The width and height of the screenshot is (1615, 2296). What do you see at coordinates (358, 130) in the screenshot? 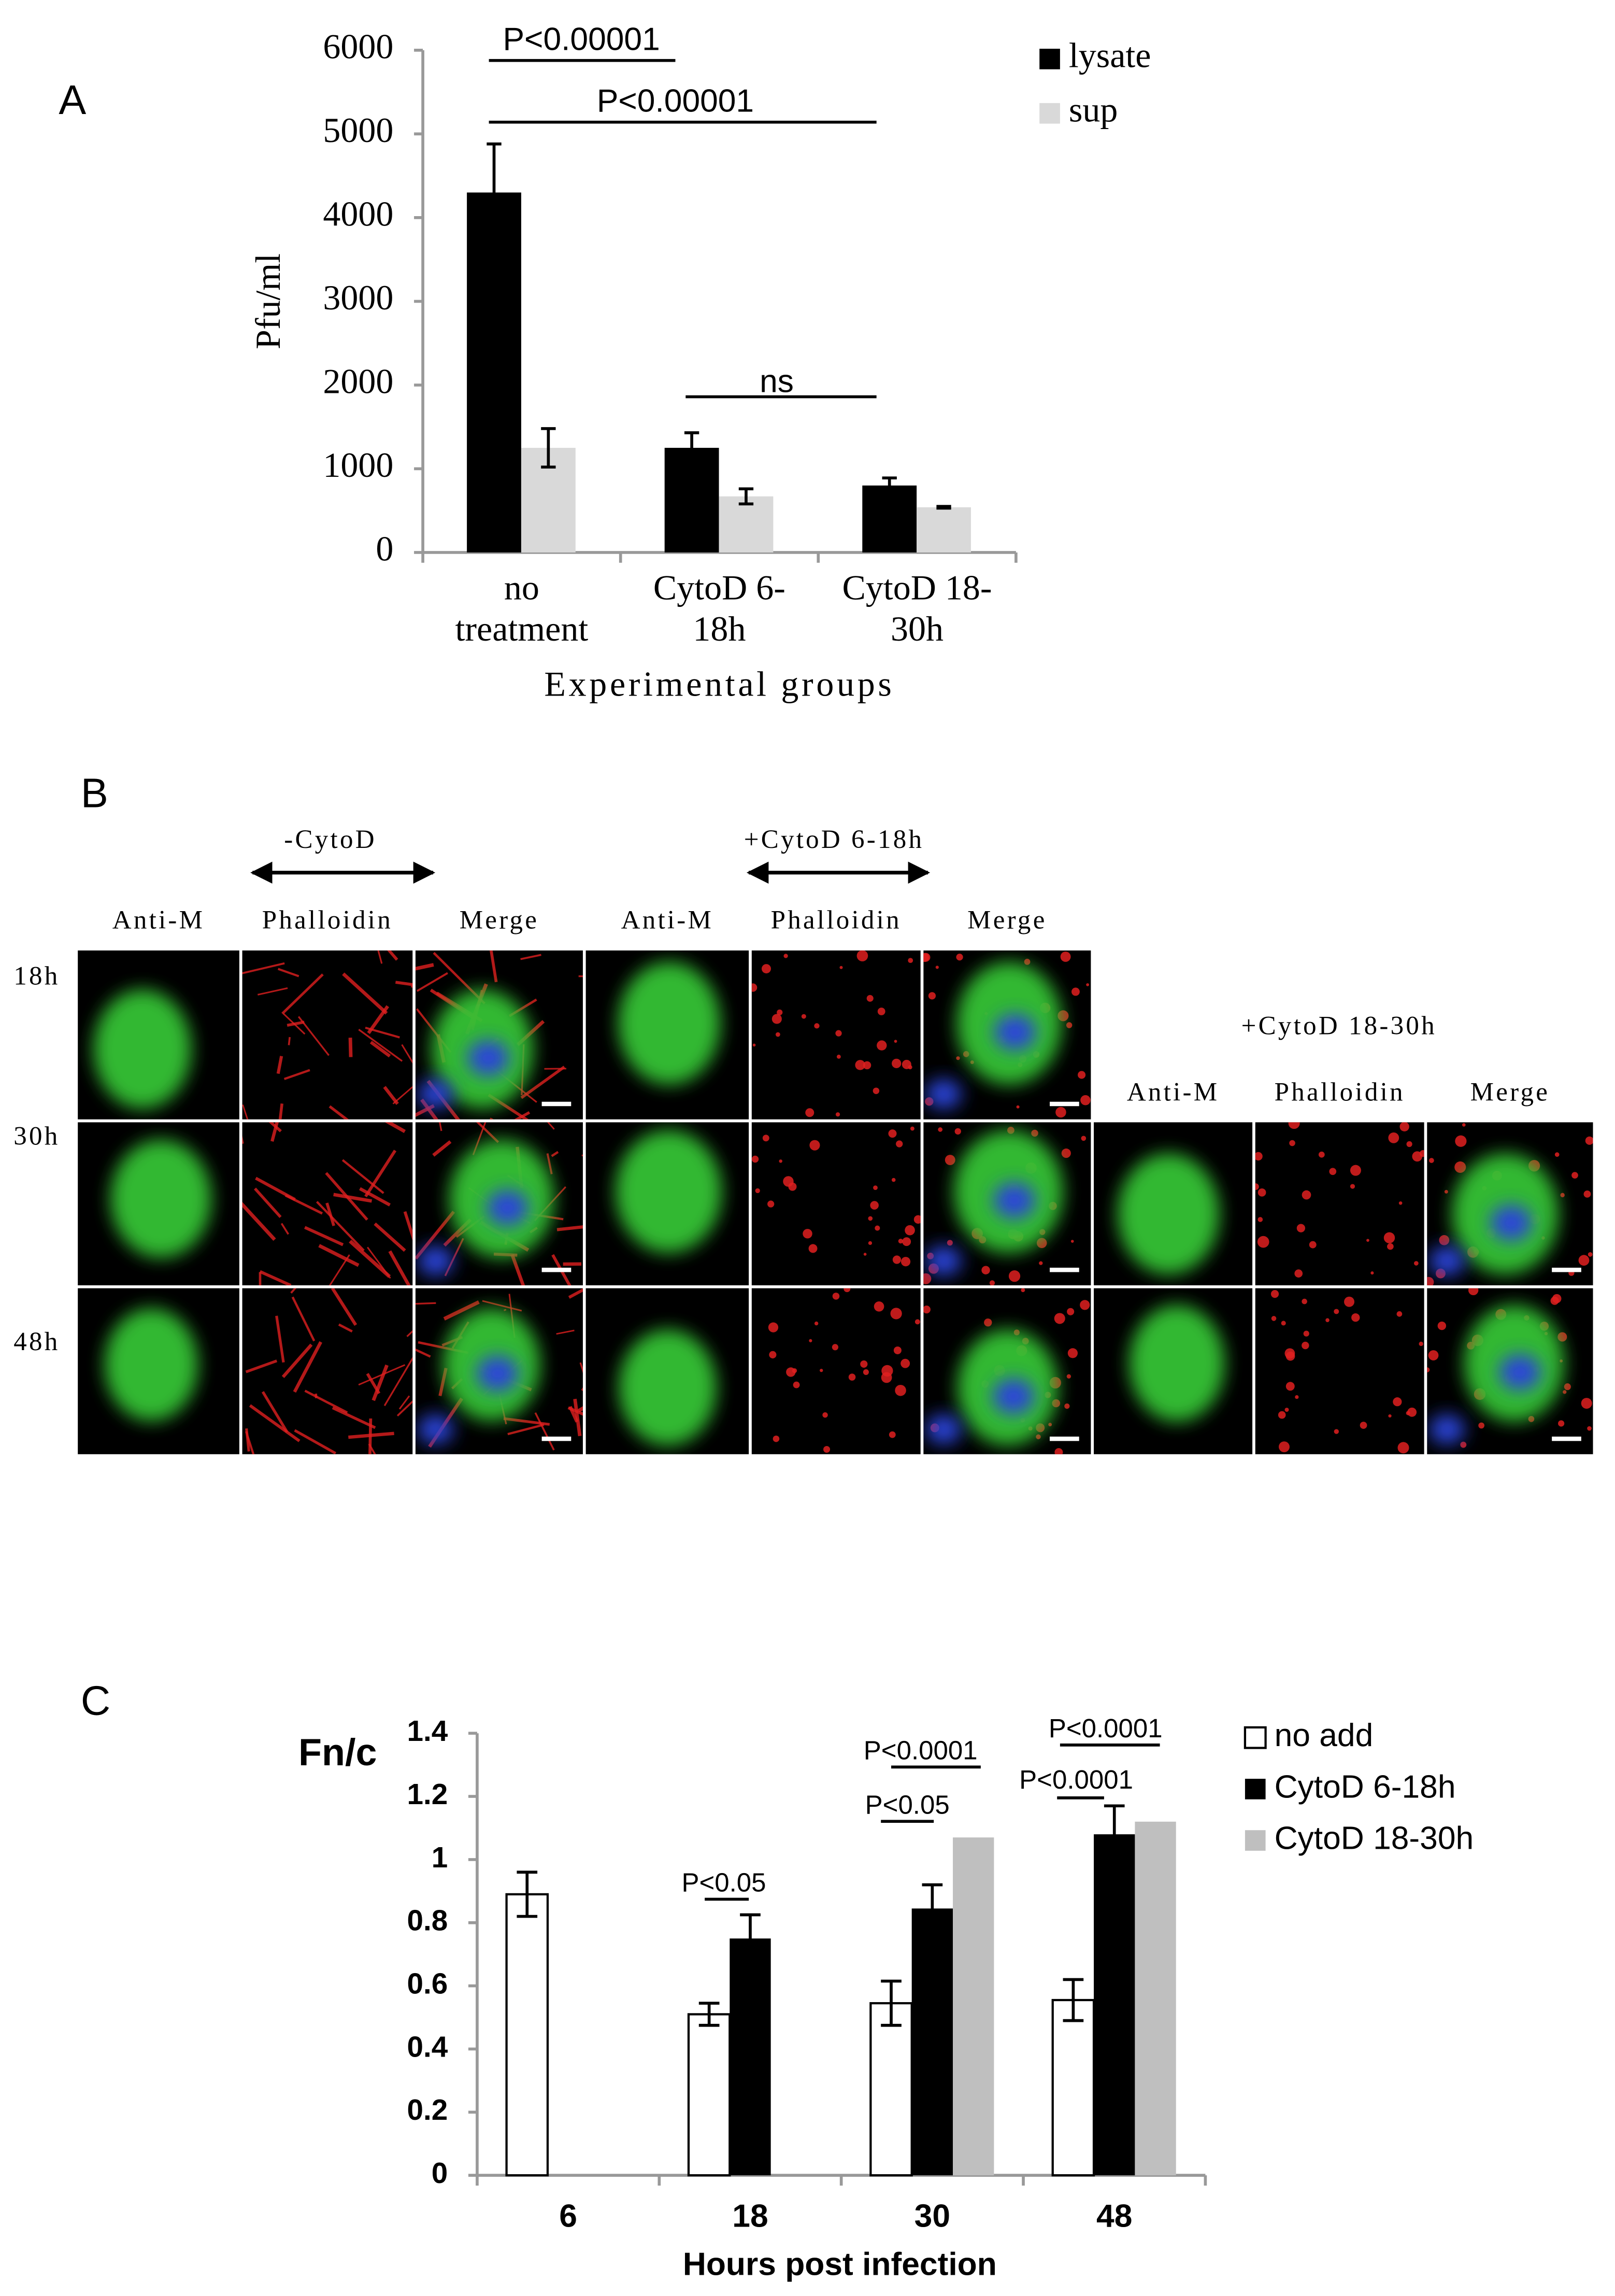
I see `y-tick-label: 5000` at bounding box center [358, 130].